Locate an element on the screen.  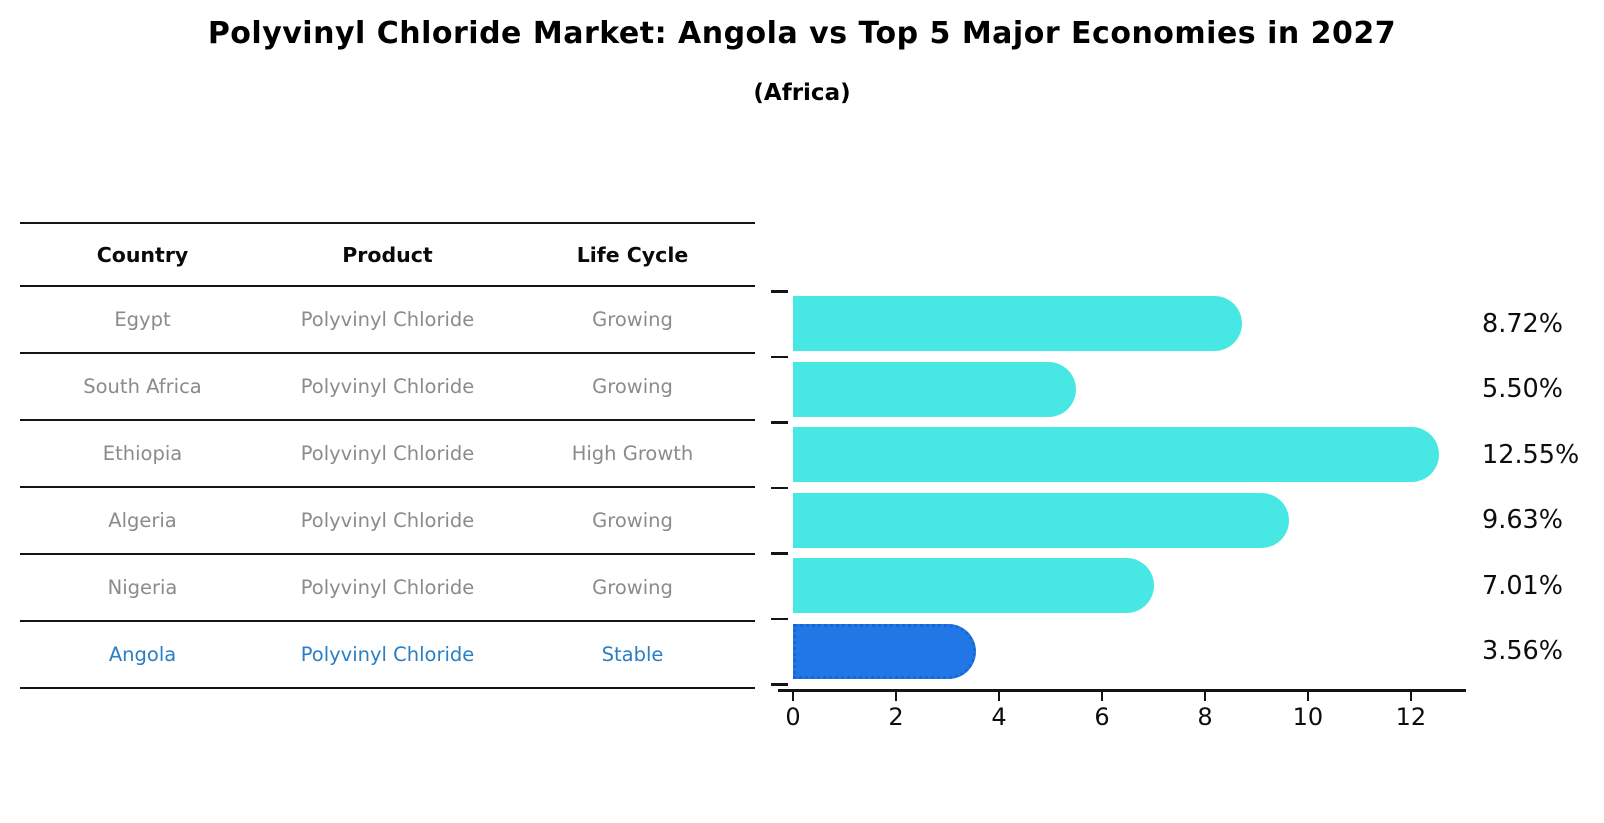
table-row: South Africa Polyvinyl Chloride Growing is located at coordinates (387, 387).